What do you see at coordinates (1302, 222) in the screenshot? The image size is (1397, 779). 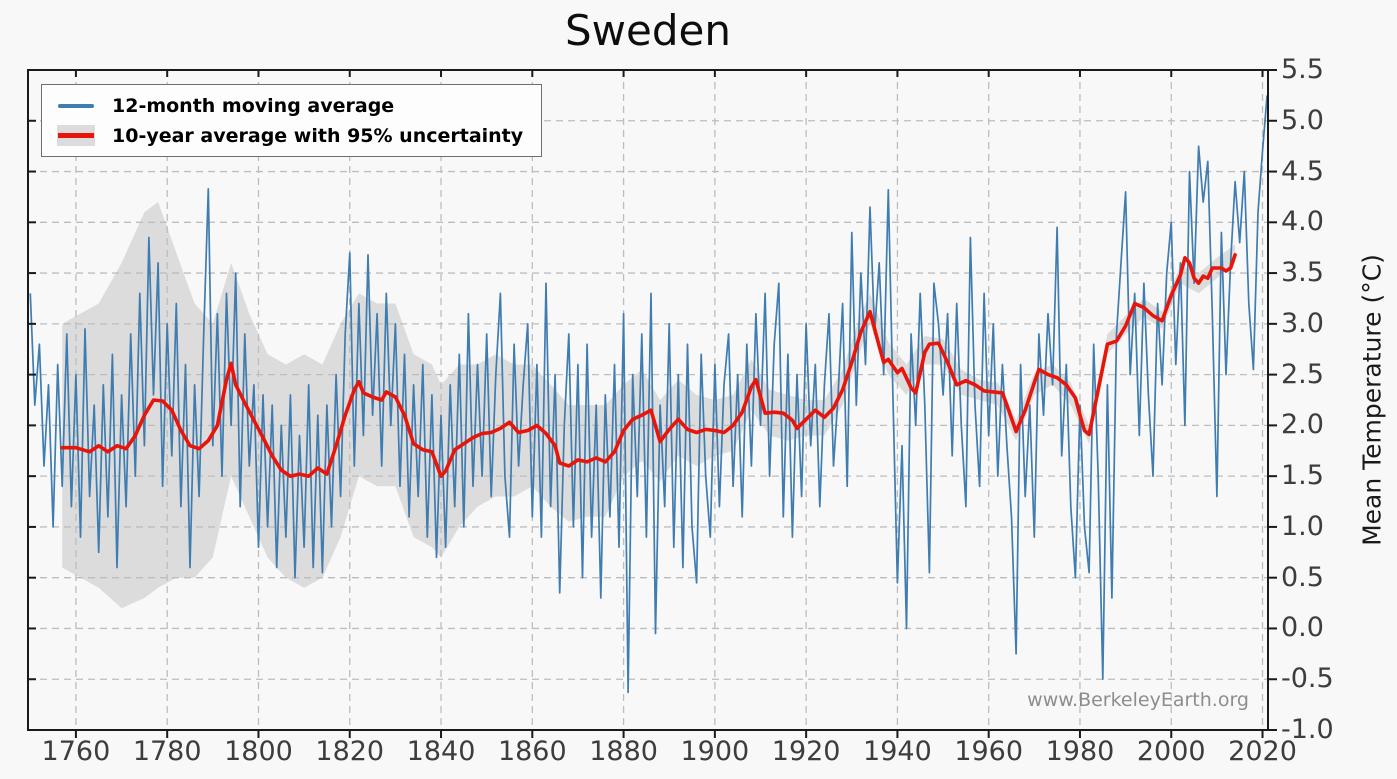 I see `y-tick-label: 4.0` at bounding box center [1302, 222].